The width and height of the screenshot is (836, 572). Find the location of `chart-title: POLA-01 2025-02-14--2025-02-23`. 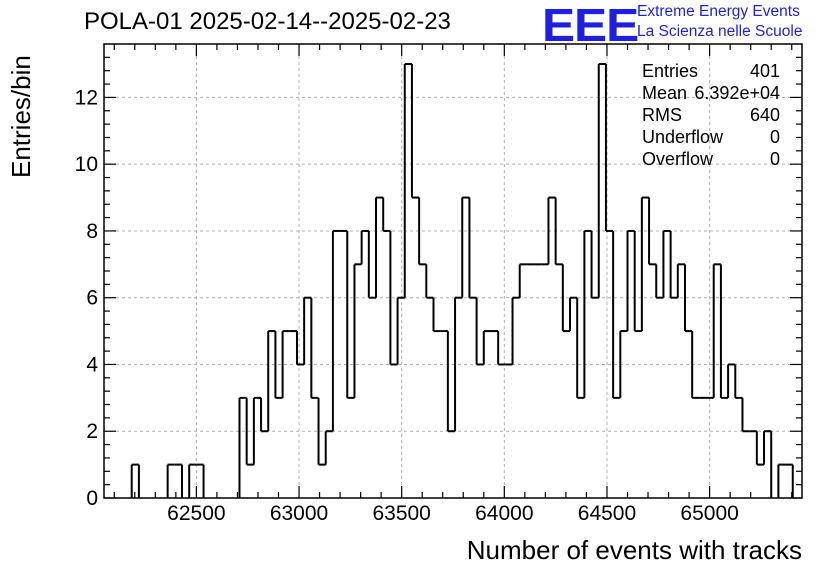

chart-title: POLA-01 2025-02-14--2025-02-23 is located at coordinates (267, 21).